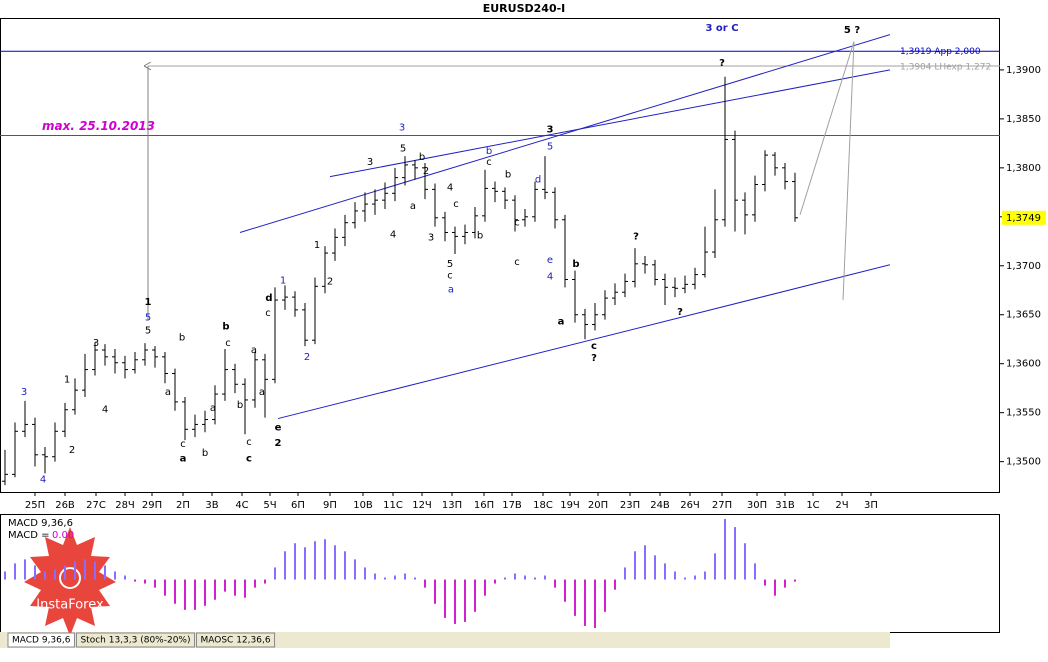 The height and width of the screenshot is (662, 1048). I want to click on tab-label: MACD 9,36,6, so click(41, 641).